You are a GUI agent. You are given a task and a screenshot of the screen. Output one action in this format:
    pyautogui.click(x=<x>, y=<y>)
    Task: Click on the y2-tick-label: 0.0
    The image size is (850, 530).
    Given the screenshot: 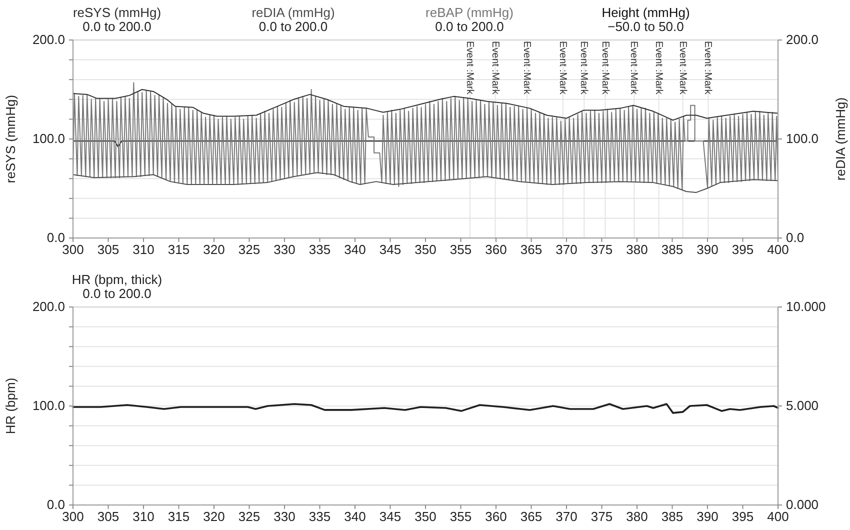 What is the action you would take?
    pyautogui.click(x=795, y=238)
    